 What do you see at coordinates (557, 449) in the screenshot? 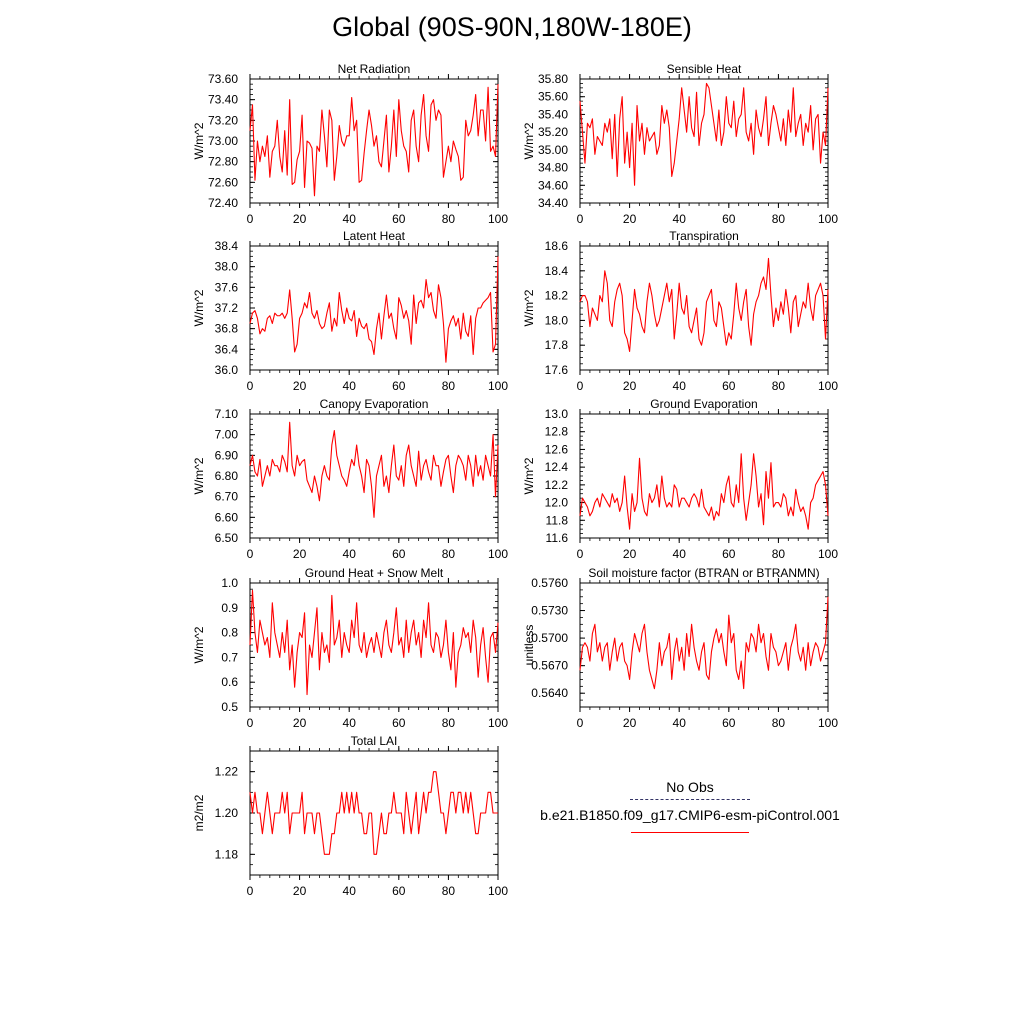
I see `y-tick-label: 12.6` at bounding box center [557, 449].